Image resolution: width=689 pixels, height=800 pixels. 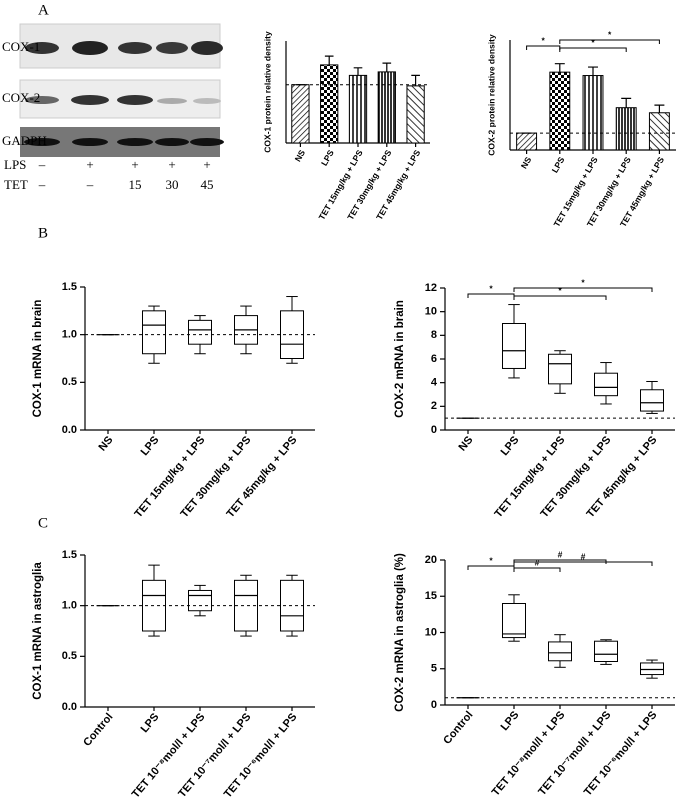 What do you see at coordinates (207, 184) in the screenshot?
I see `lane-label: 45` at bounding box center [207, 184].